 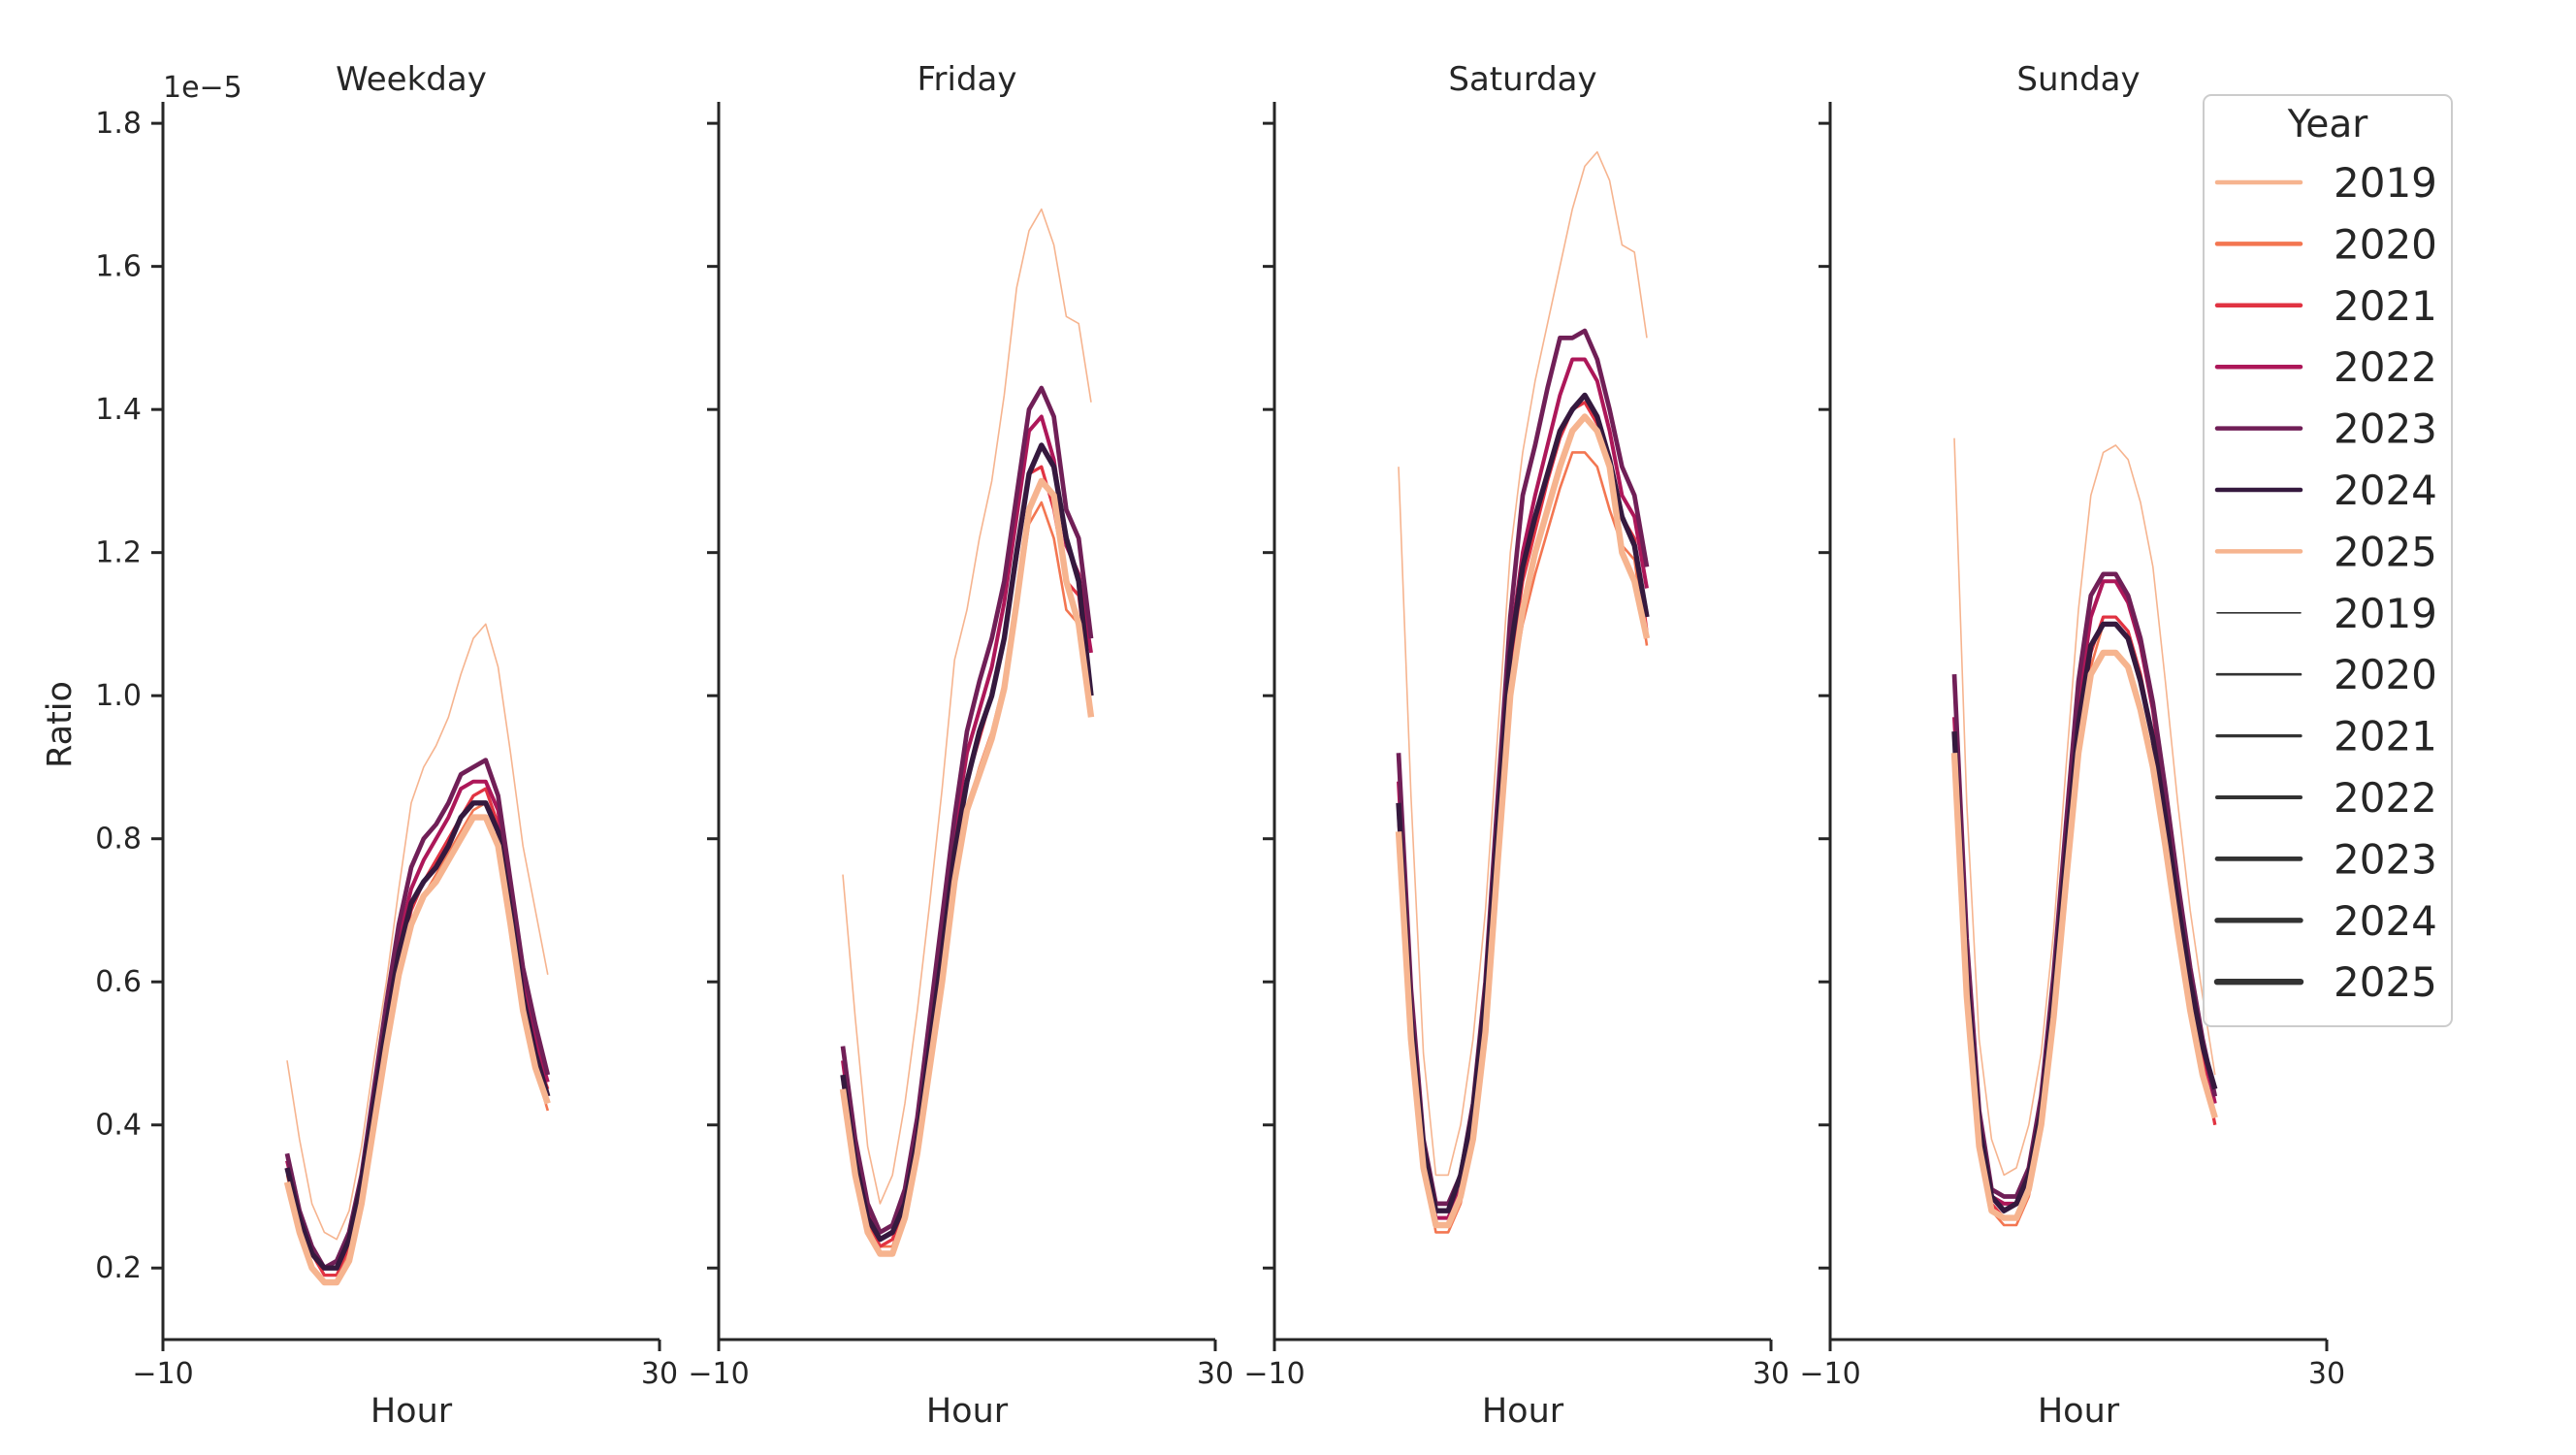 I want to click on legend-label-hue-2019: 2019, so click(x=2385, y=183).